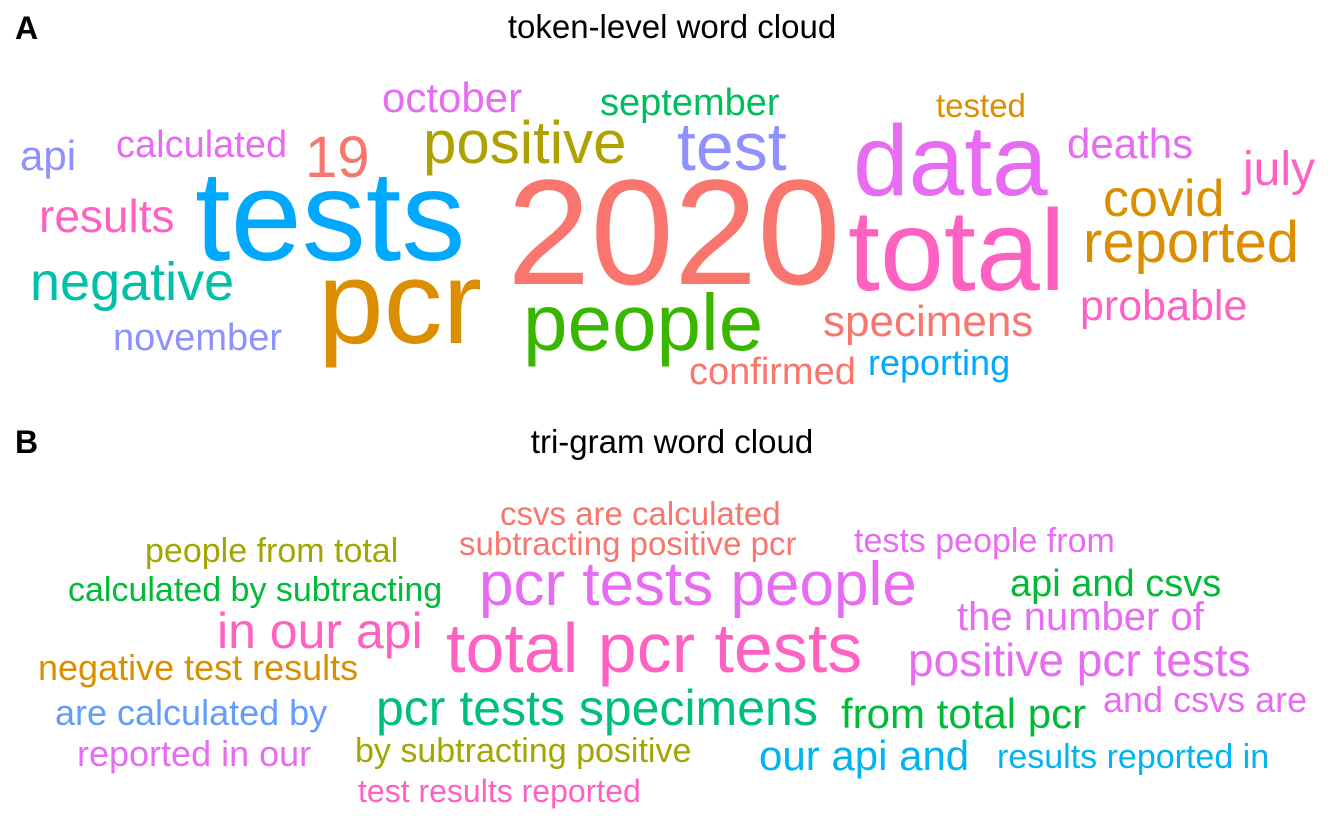 This screenshot has width=1344, height=830. Describe the element at coordinates (320, 631) in the screenshot. I see `word-in-our-api: in our api` at that location.